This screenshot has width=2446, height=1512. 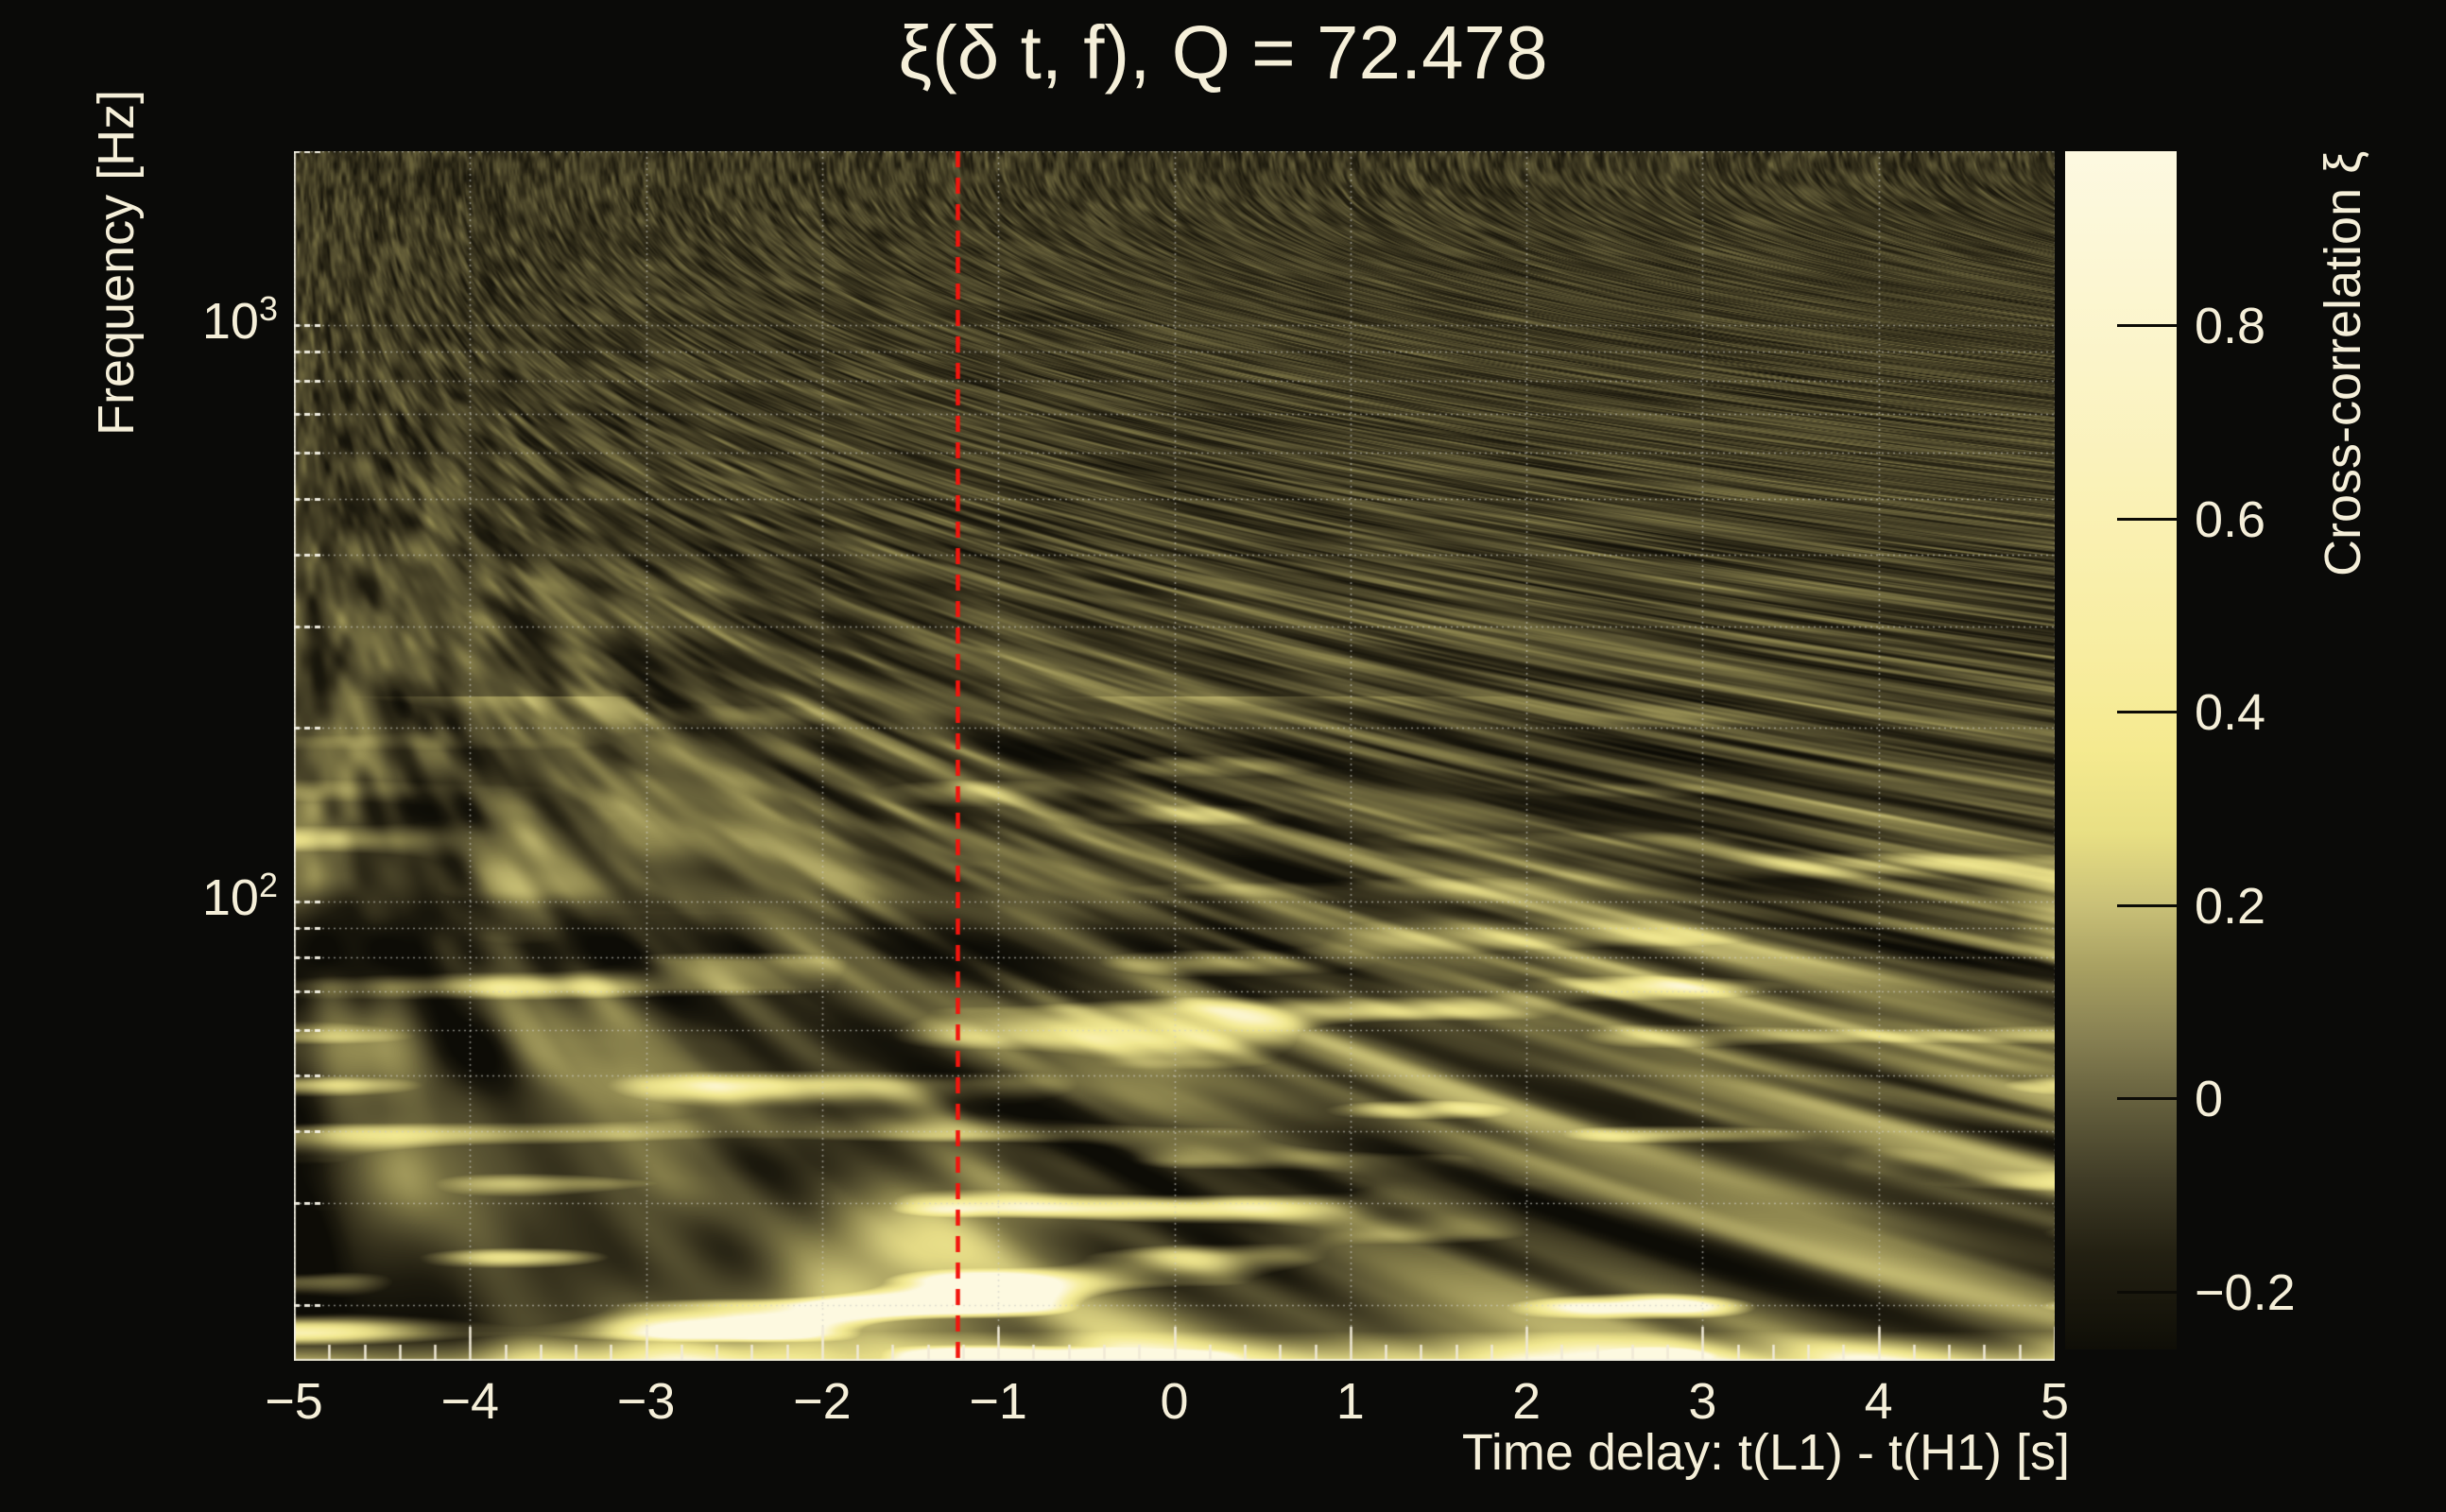 What do you see at coordinates (1223, 52) in the screenshot?
I see `plot-title: ξ(δ t, f), Q = 72.478` at bounding box center [1223, 52].